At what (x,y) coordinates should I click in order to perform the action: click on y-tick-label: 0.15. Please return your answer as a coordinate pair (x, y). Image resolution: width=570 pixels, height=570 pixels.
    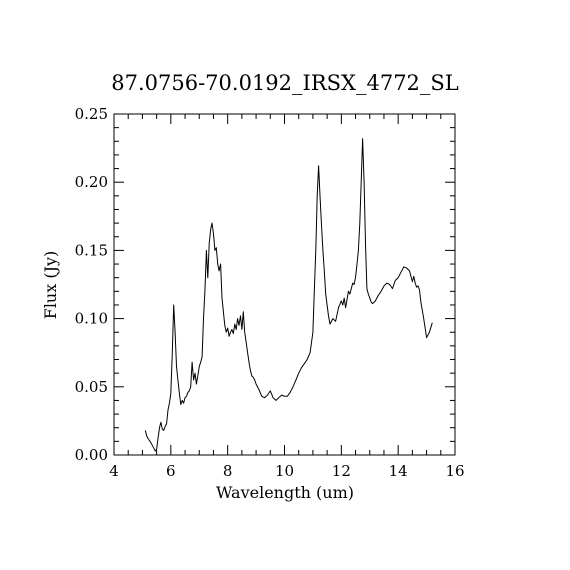
    Looking at the image, I should click on (91, 250).